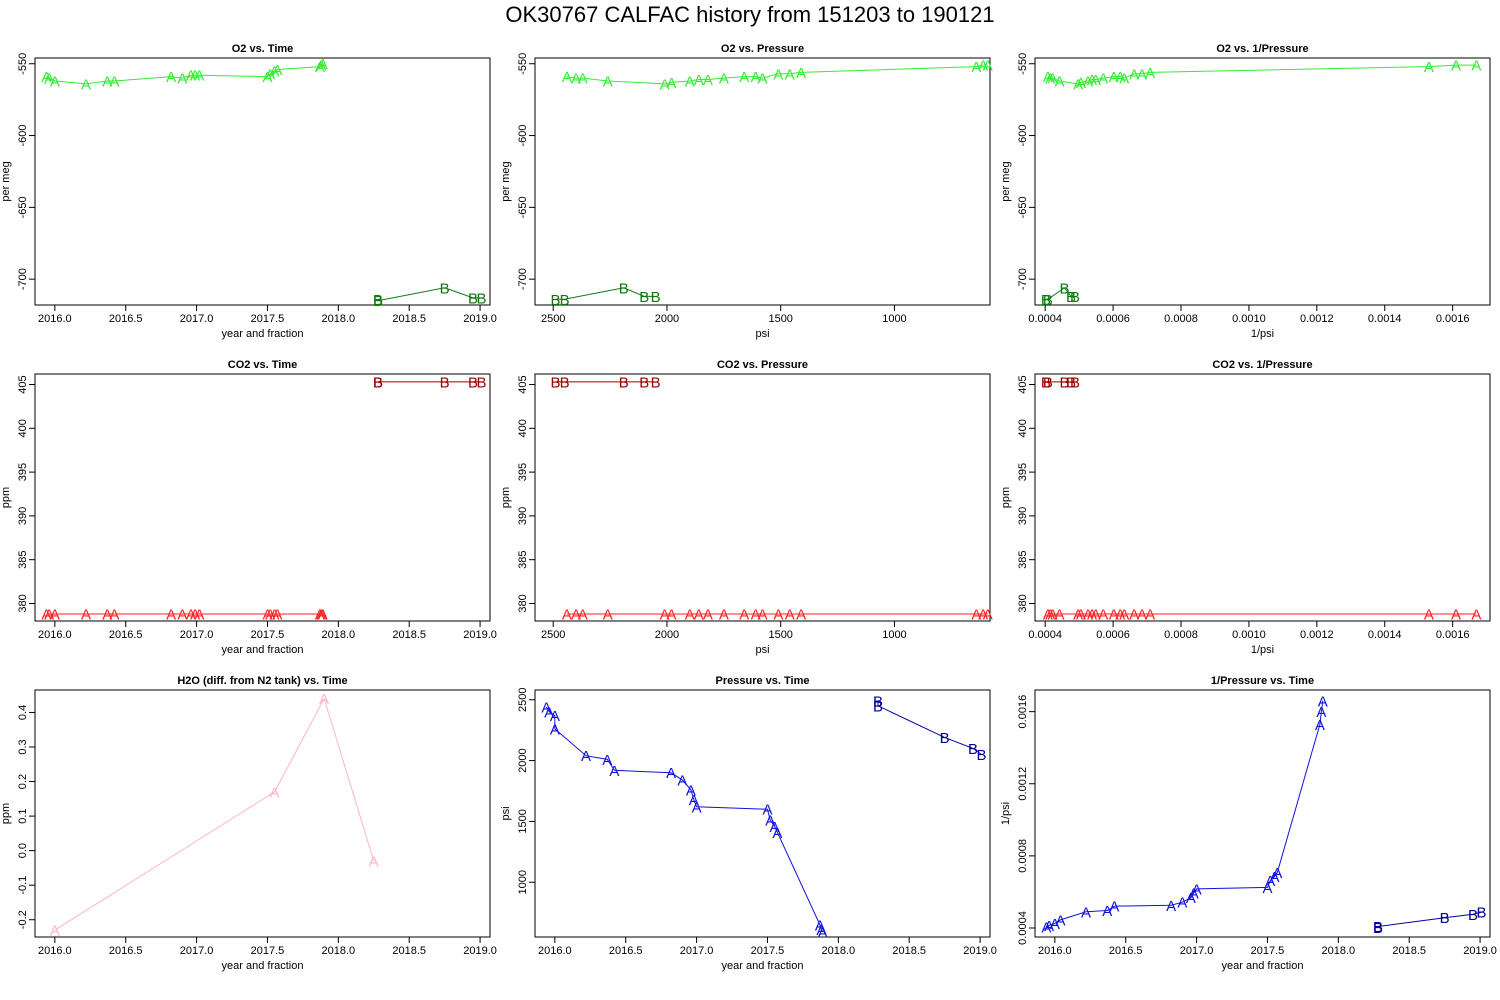 The width and height of the screenshot is (1500, 1000). Describe the element at coordinates (553, 635) in the screenshot. I see `x-tick-label: 2500` at that location.